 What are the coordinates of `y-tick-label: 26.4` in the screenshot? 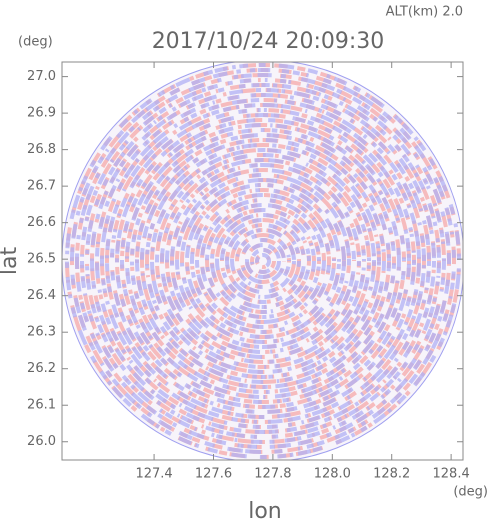 It's located at (41, 295).